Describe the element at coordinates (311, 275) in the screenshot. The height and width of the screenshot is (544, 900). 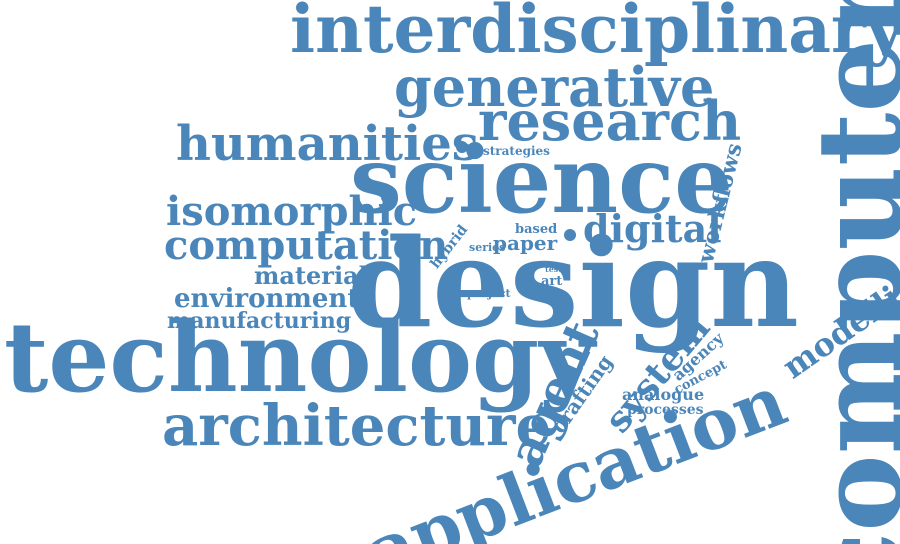
I see `word-material: material` at that location.